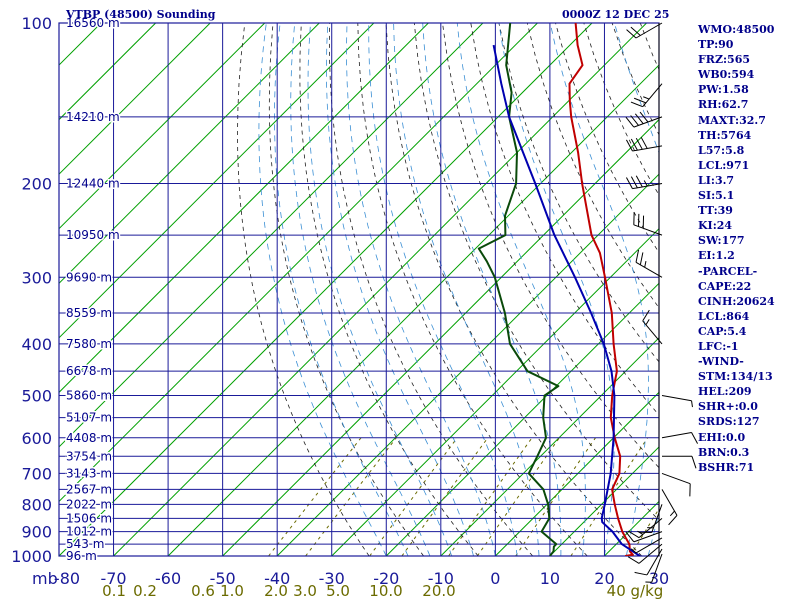 The width and height of the screenshot is (800, 600). Describe the element at coordinates (36, 504) in the screenshot. I see `pressure-tick-label: 800` at that location.